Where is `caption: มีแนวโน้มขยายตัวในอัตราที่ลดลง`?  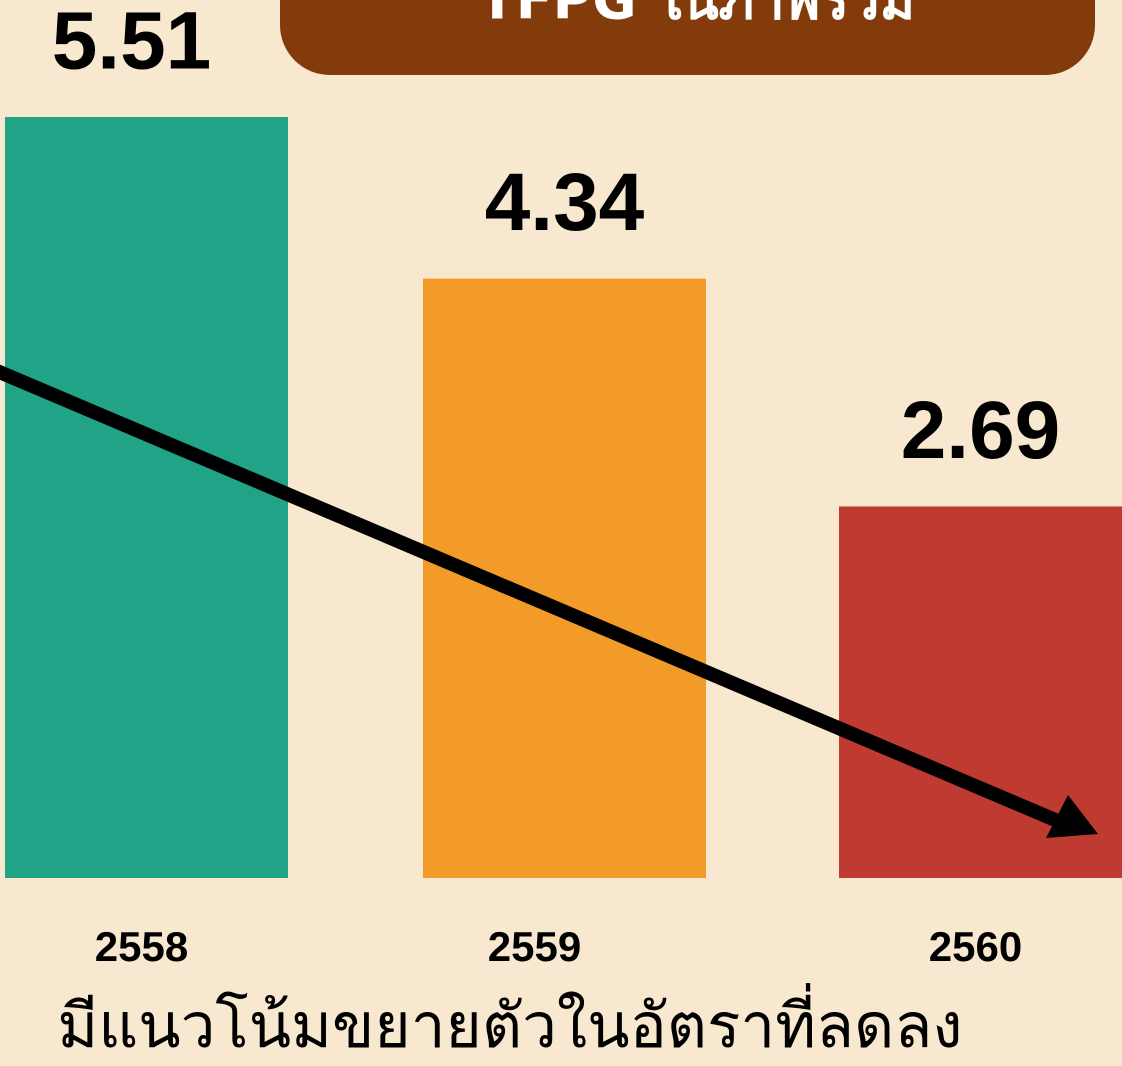
caption: มีแนวโน้มขยายตัวในอัตราที่ลดลง is located at coordinates (509, 1022).